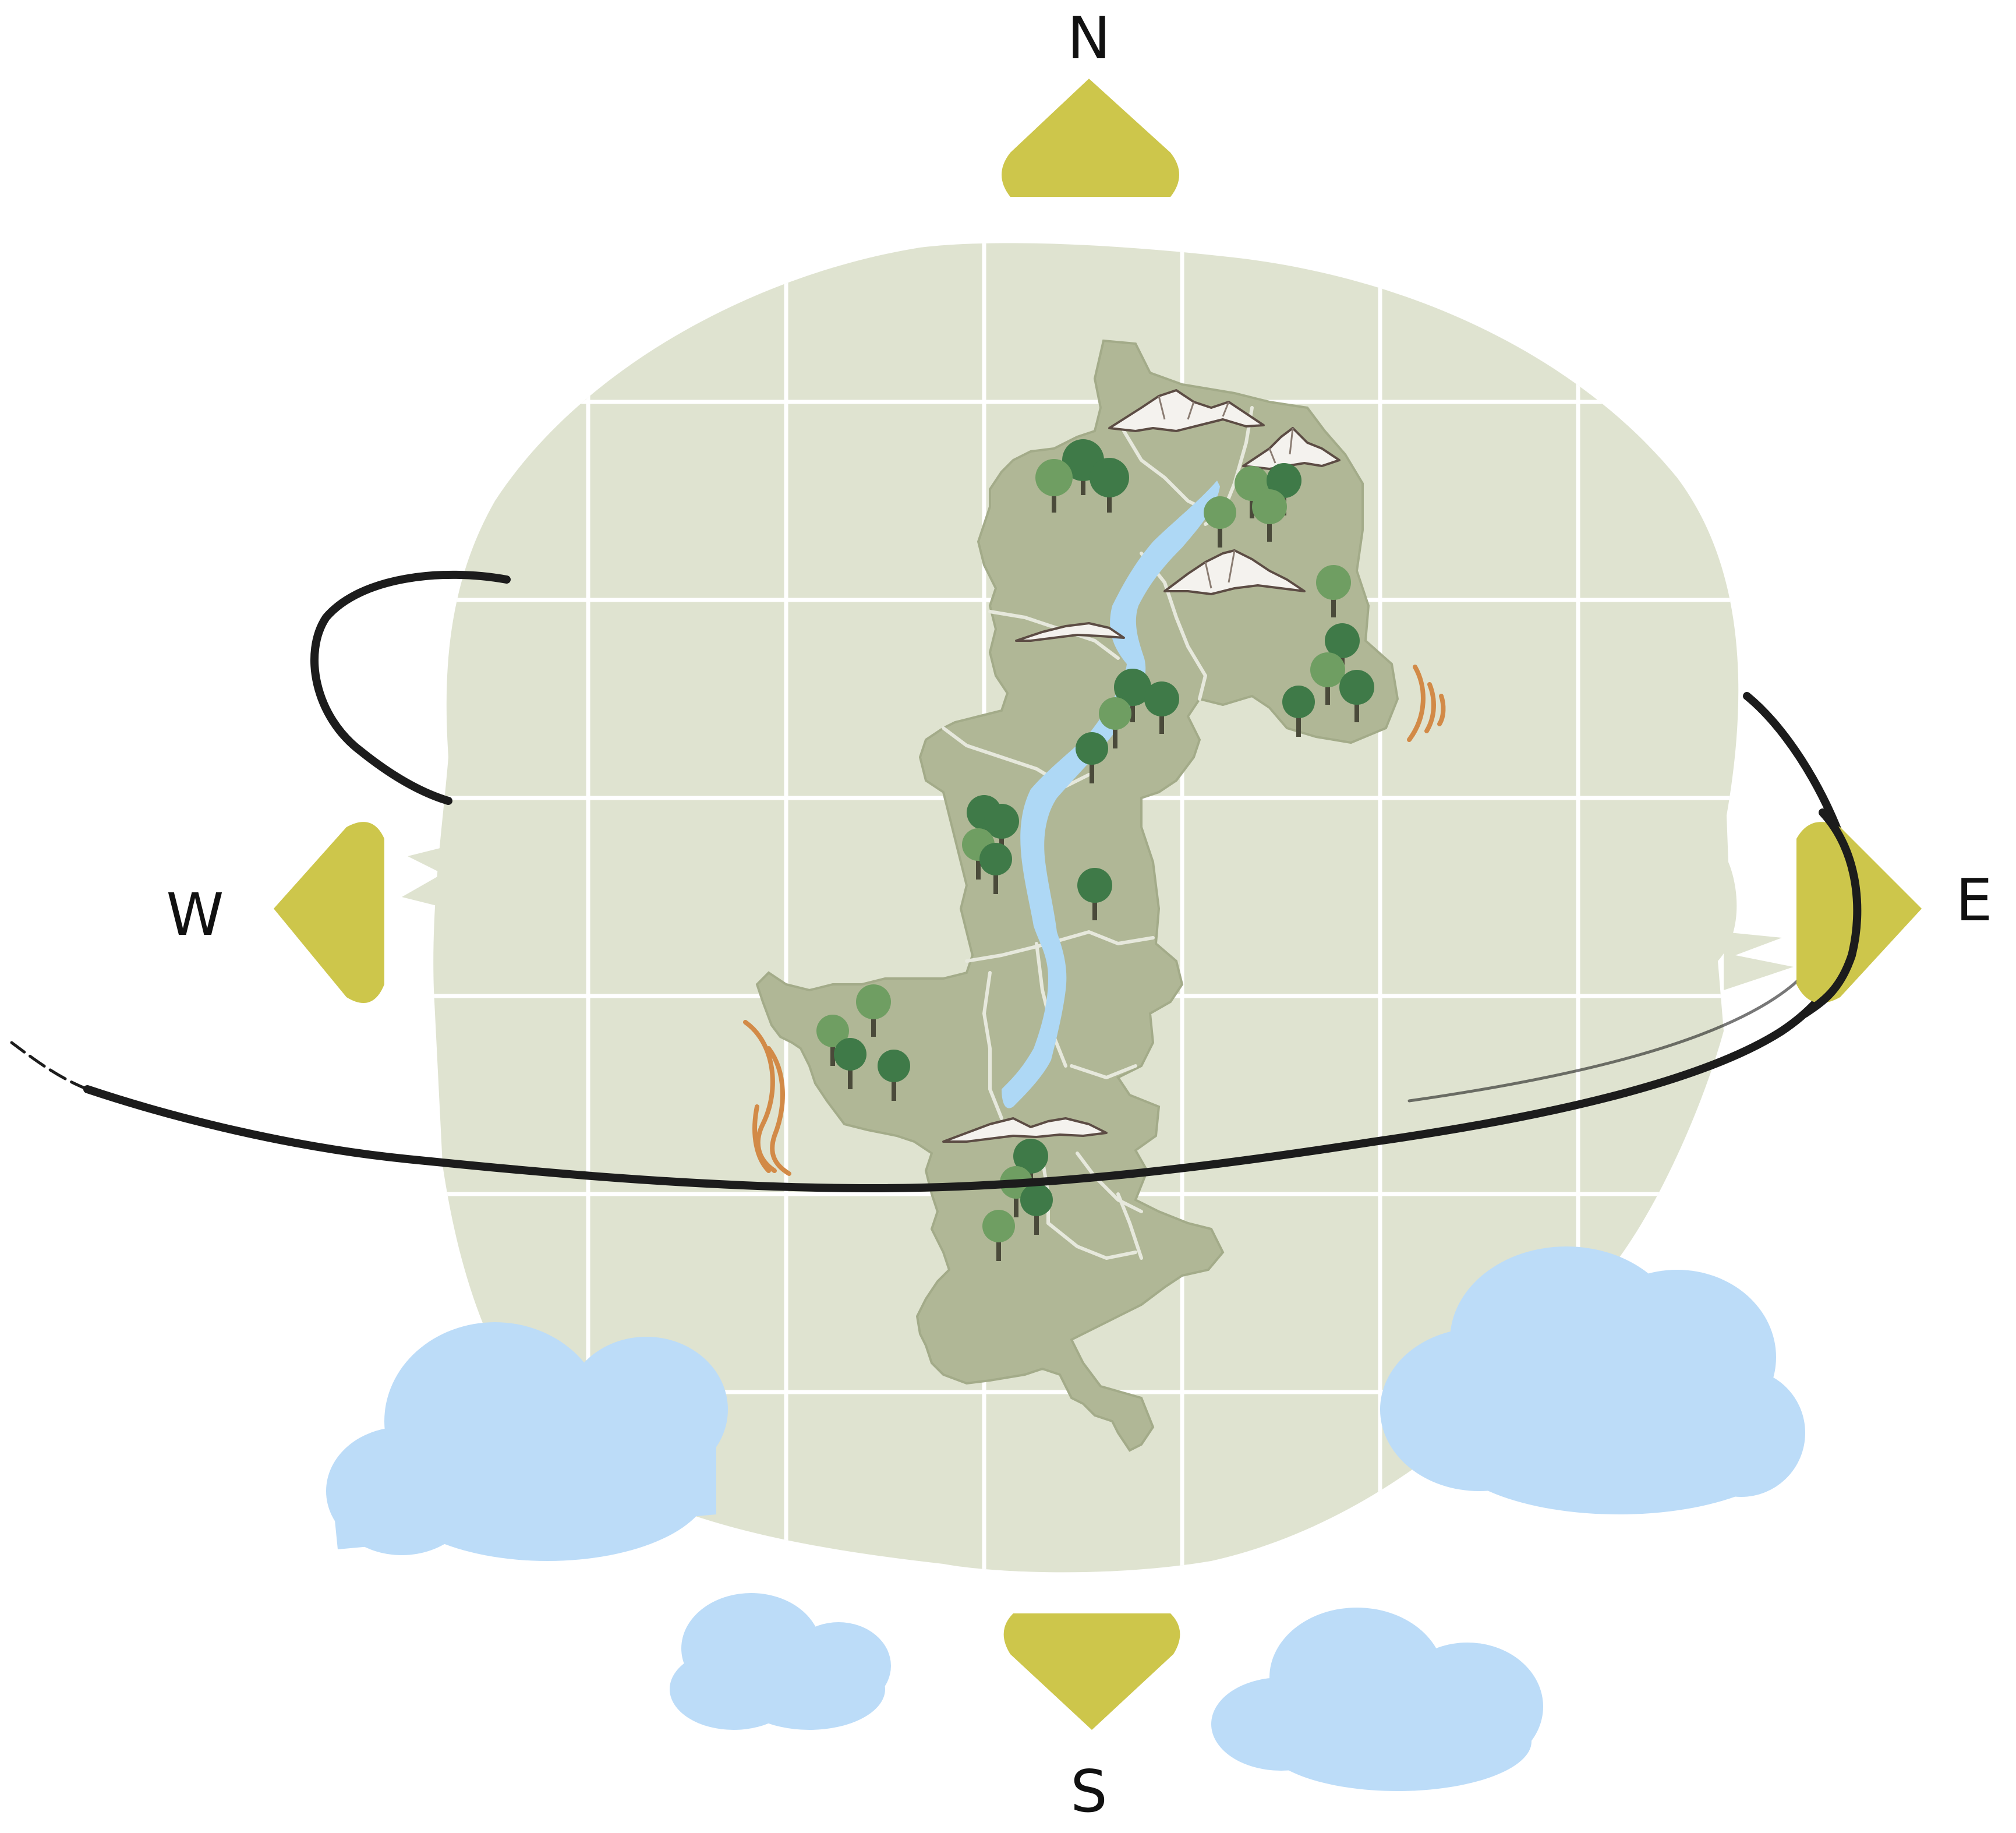 The image size is (2016, 1833). What do you see at coordinates (1089, 38) in the screenshot?
I see `north-label: N` at bounding box center [1089, 38].